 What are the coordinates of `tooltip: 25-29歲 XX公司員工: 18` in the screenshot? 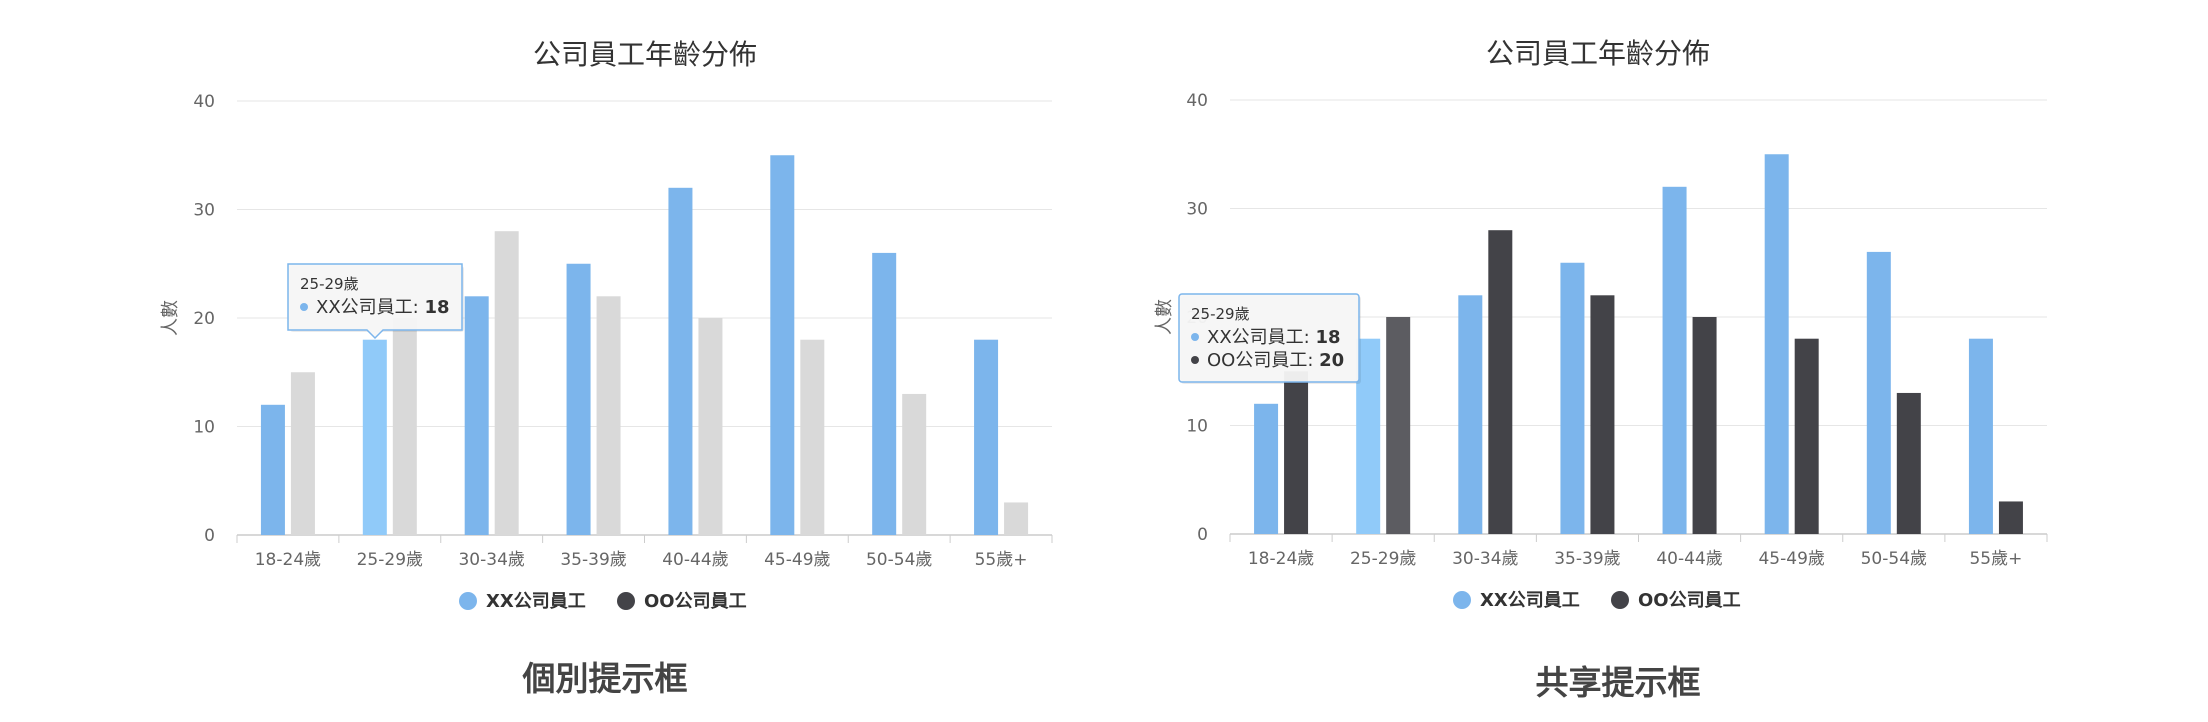 It's located at (375, 301).